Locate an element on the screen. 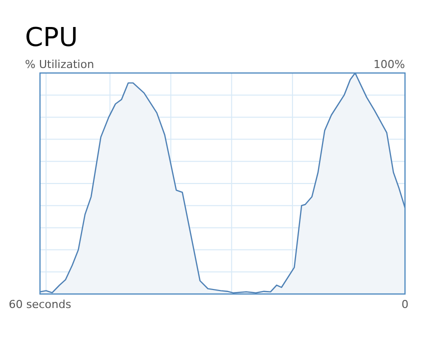 This screenshot has width=435, height=349. text: 100% is located at coordinates (389, 64).